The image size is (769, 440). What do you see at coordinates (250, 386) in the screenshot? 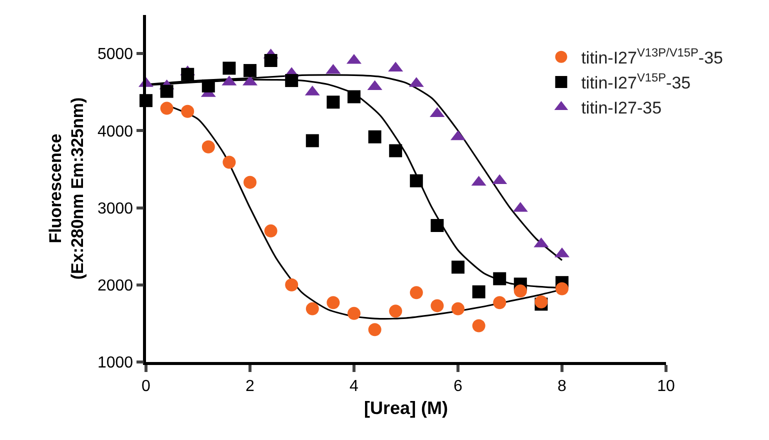
I see `x-tick-label: 2` at bounding box center [250, 386].